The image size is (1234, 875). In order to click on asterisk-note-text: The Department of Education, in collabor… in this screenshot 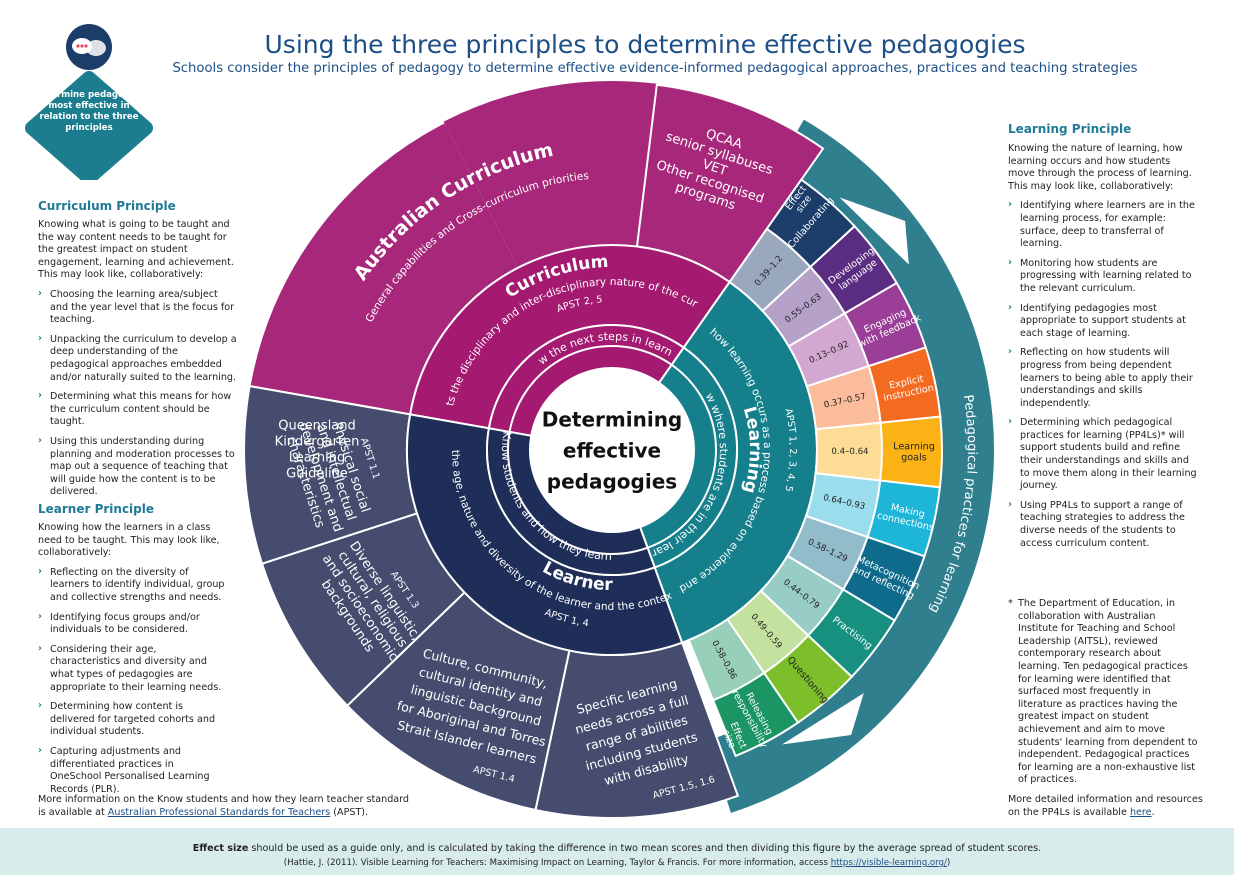, I will do `click(1108, 692)`.